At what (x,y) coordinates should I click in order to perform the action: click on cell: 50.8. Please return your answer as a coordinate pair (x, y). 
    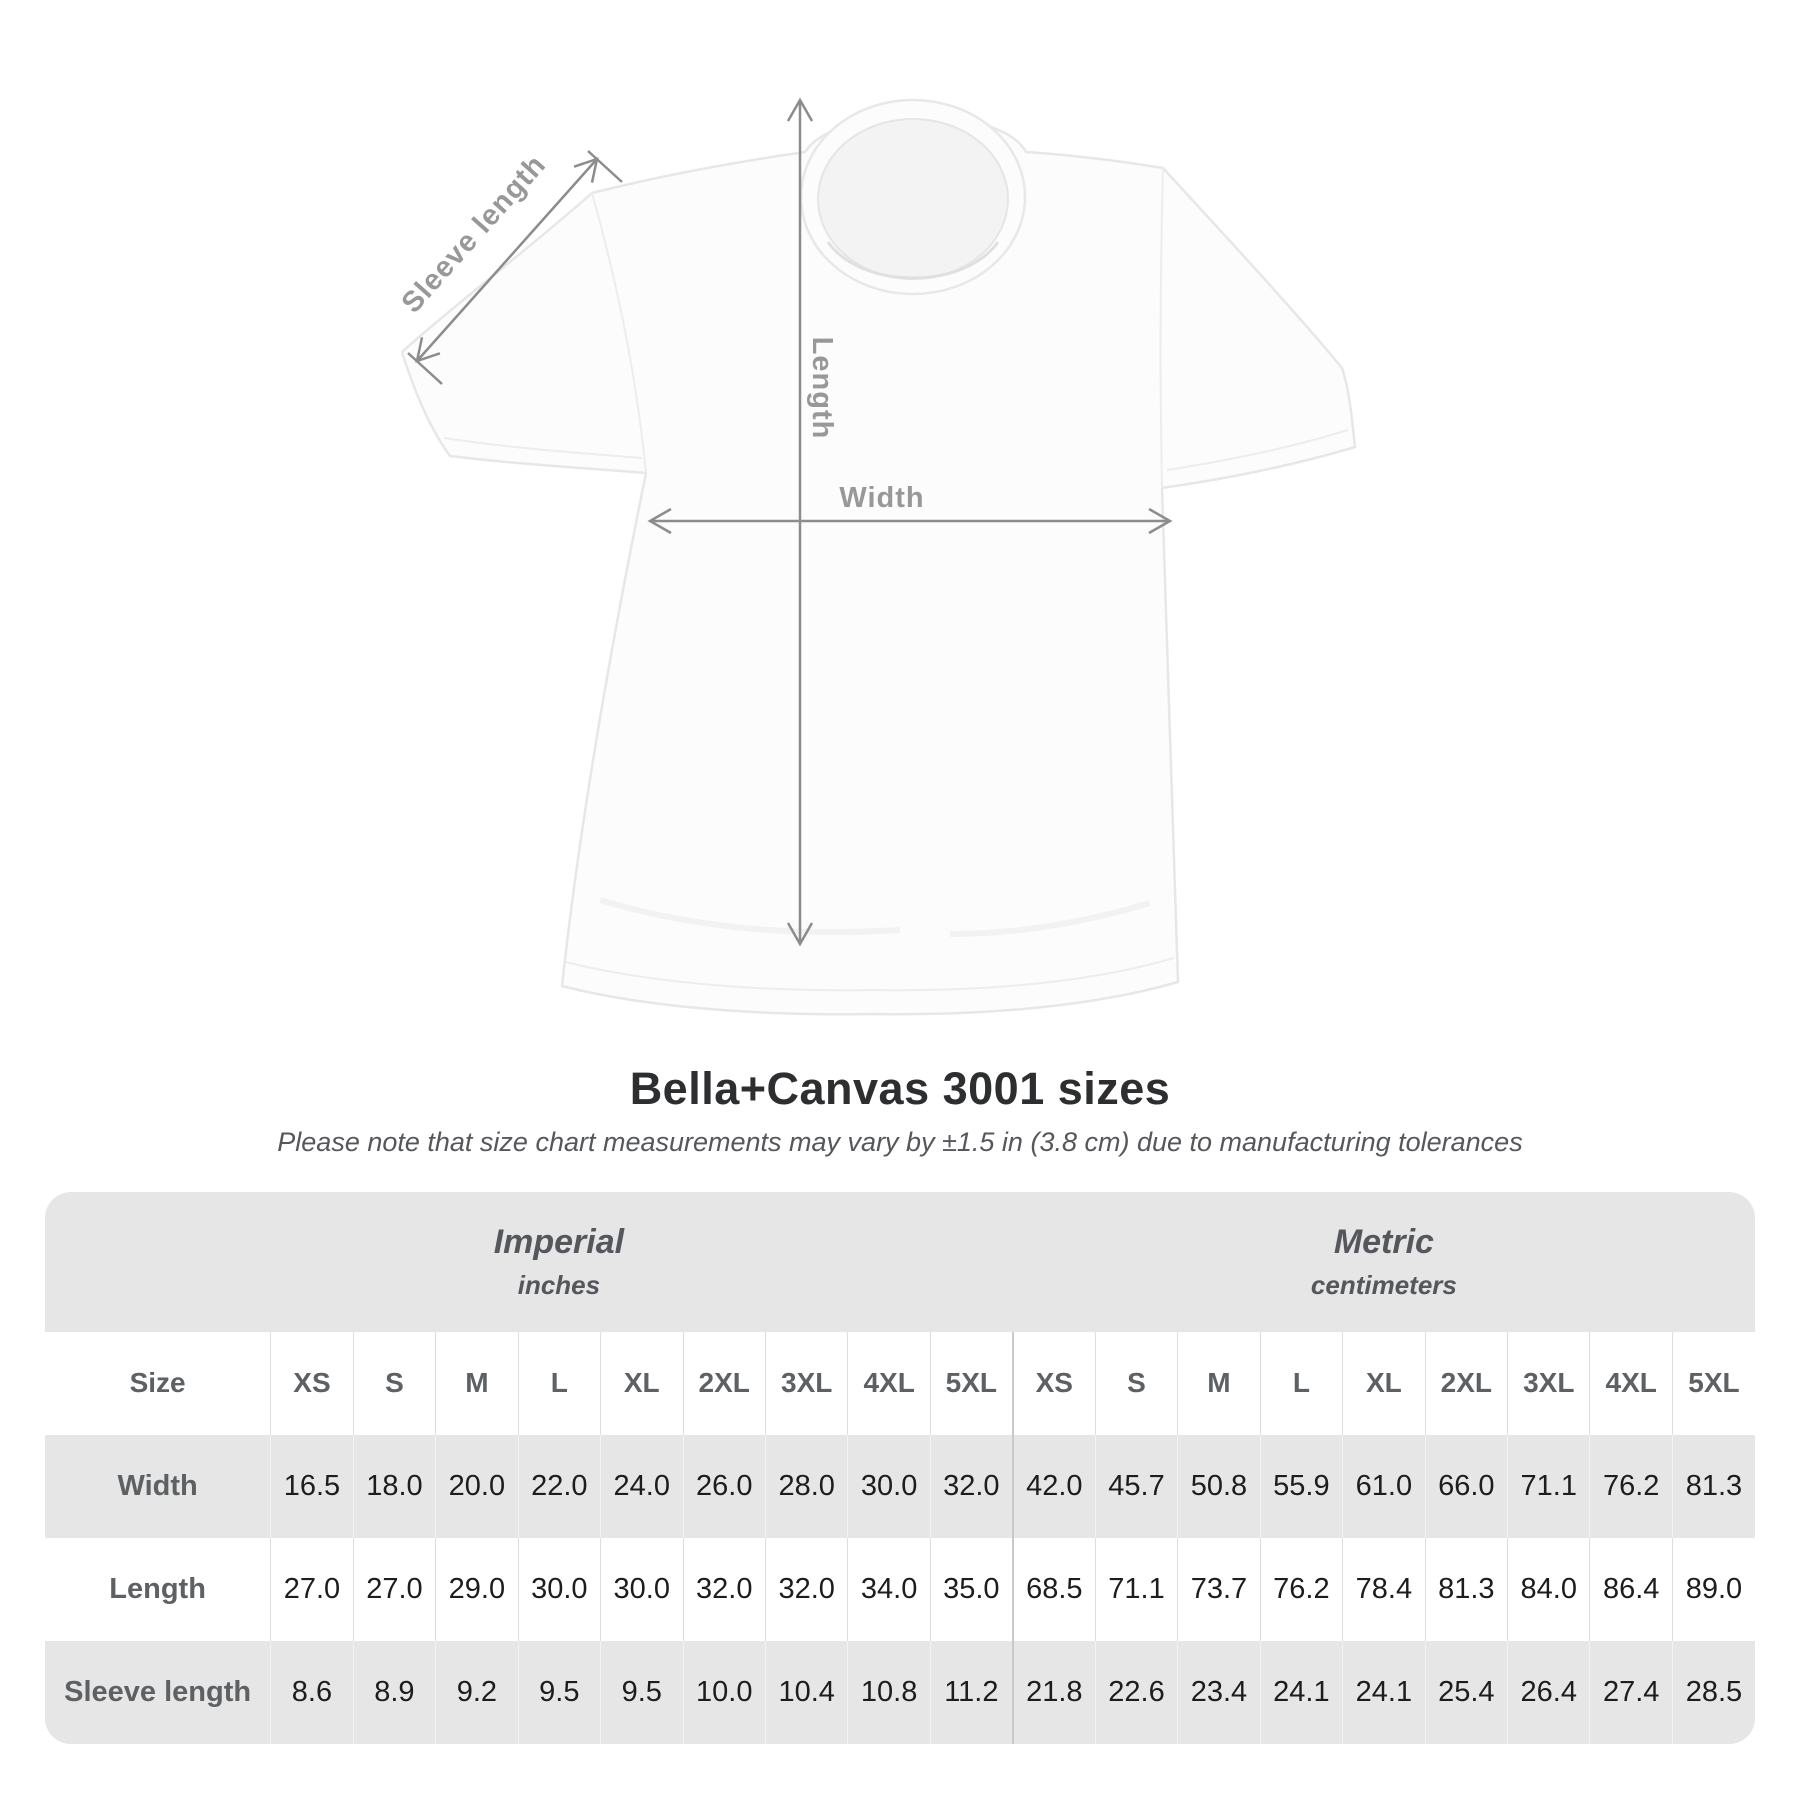
    Looking at the image, I should click on (1219, 1486).